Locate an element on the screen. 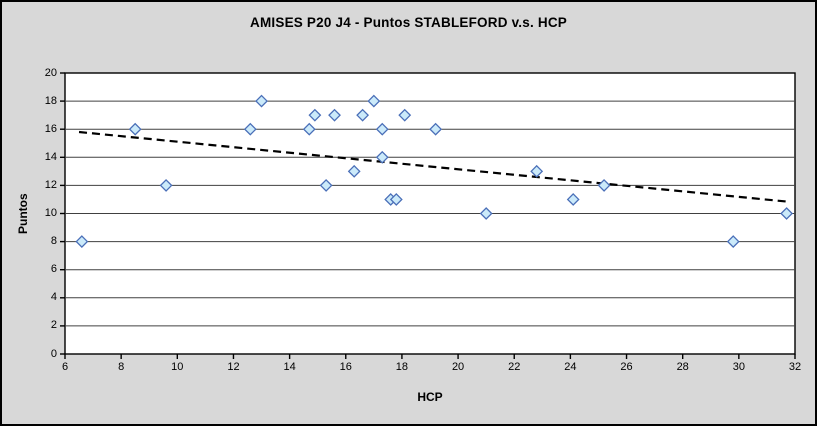  x-tick-label: 26 is located at coordinates (626, 367).